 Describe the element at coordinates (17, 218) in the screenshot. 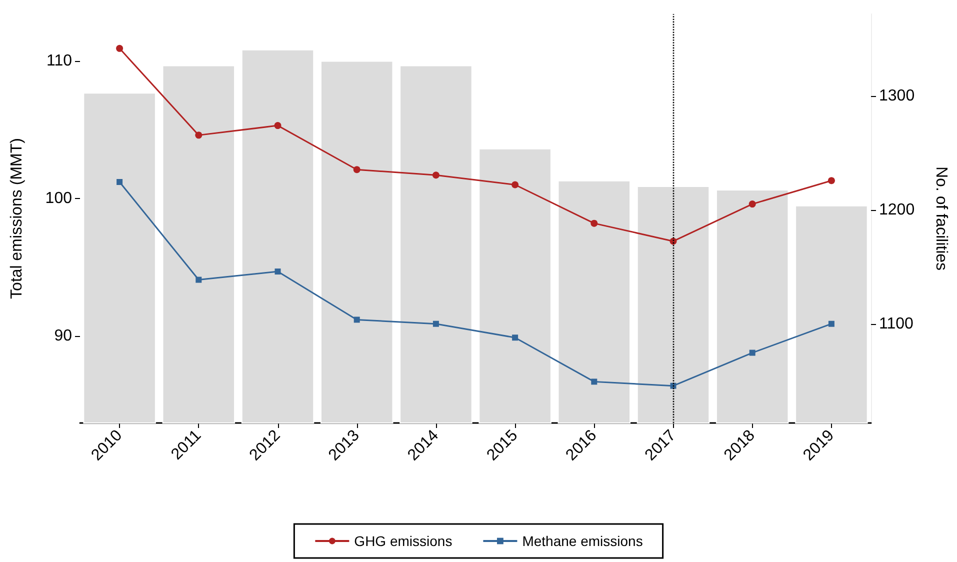

I see `y-axis-title: Total emissions (MMT)` at that location.